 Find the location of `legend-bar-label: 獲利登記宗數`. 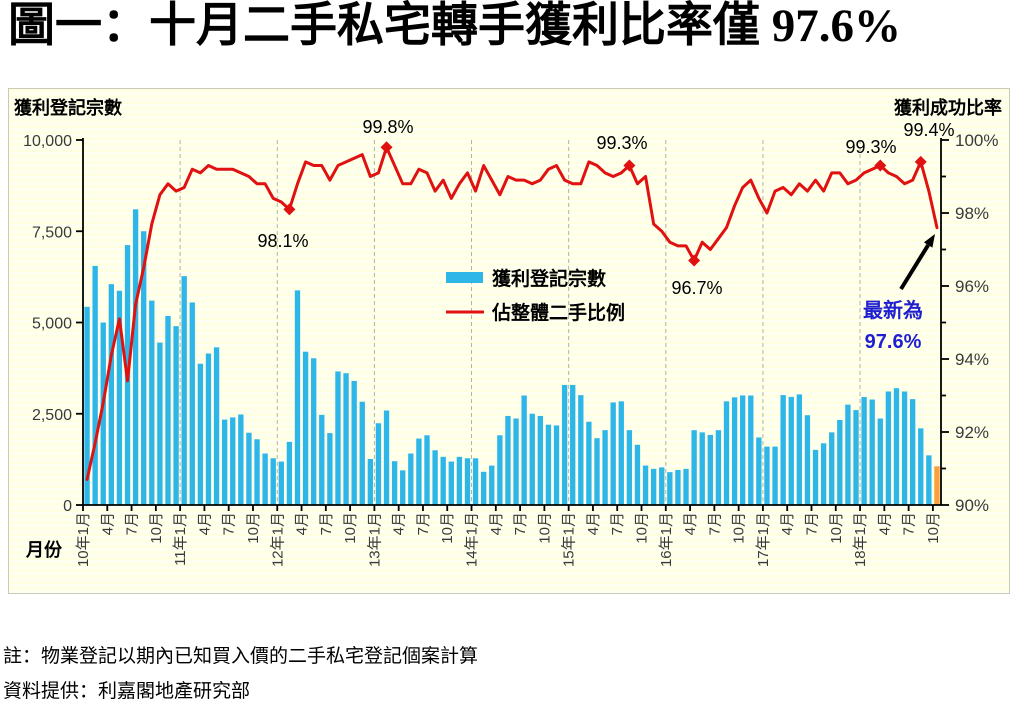

legend-bar-label: 獲利登記宗數 is located at coordinates (549, 278).